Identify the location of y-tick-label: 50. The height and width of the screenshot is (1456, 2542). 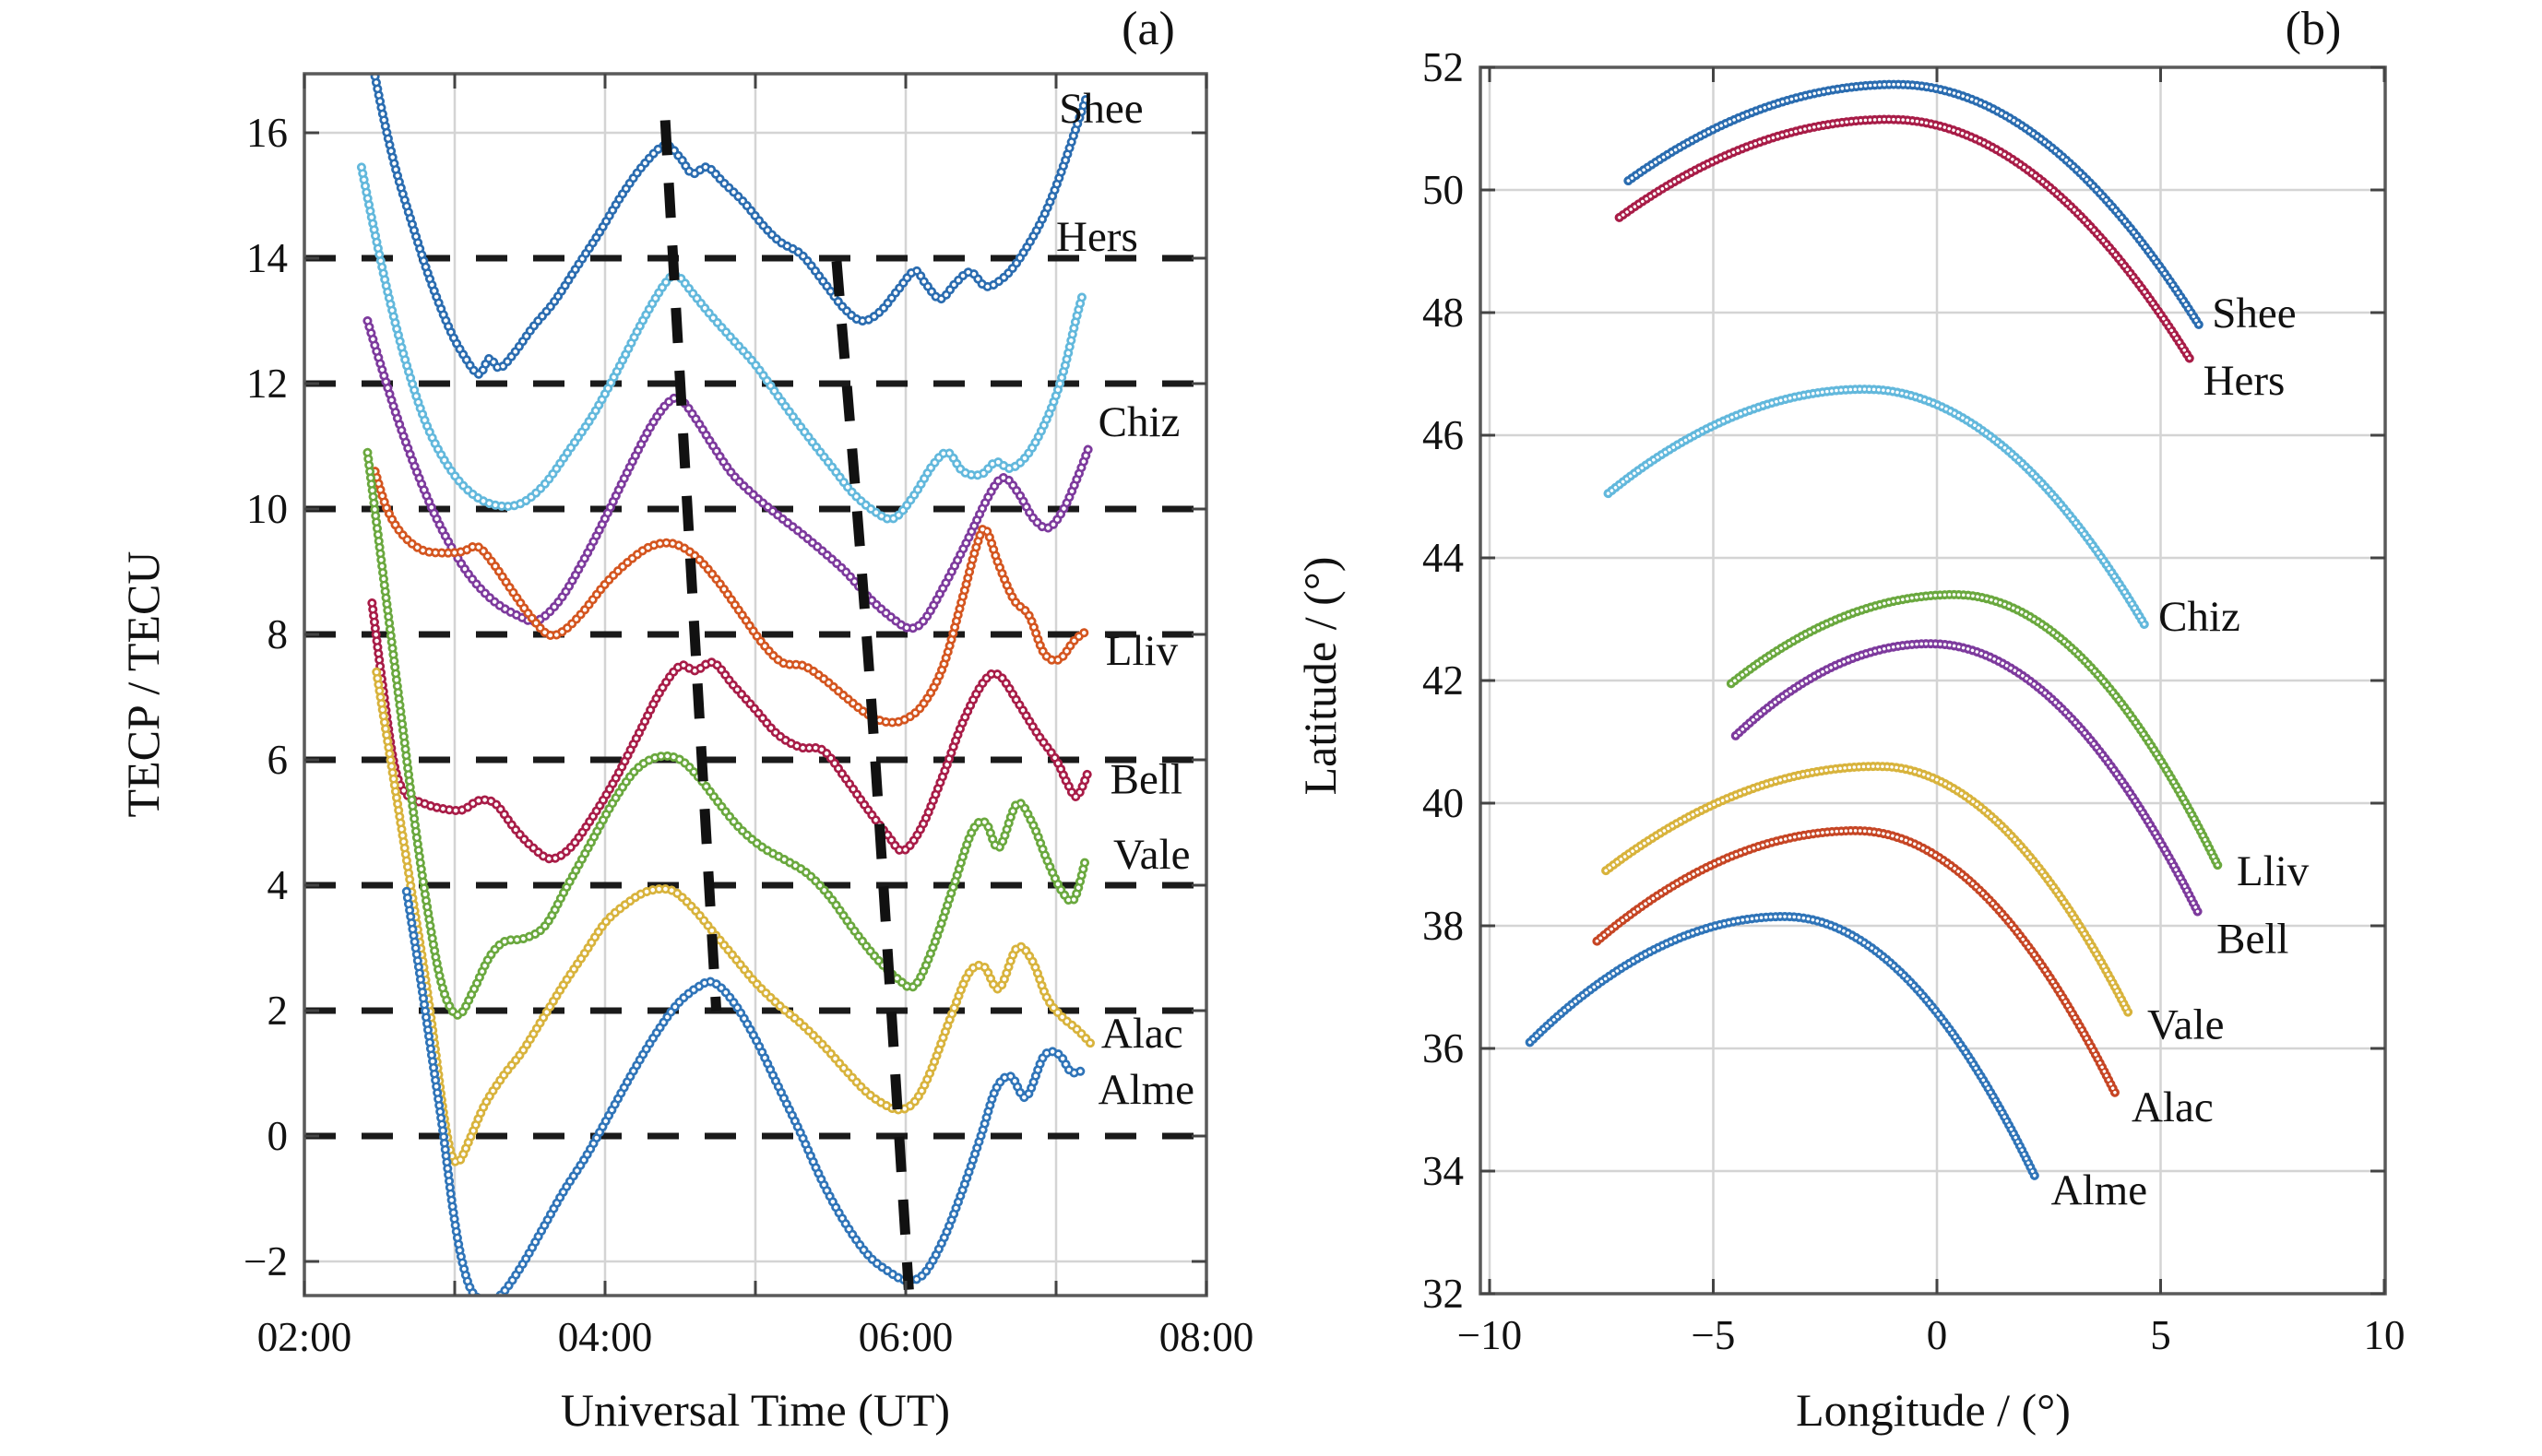
(1443, 190).